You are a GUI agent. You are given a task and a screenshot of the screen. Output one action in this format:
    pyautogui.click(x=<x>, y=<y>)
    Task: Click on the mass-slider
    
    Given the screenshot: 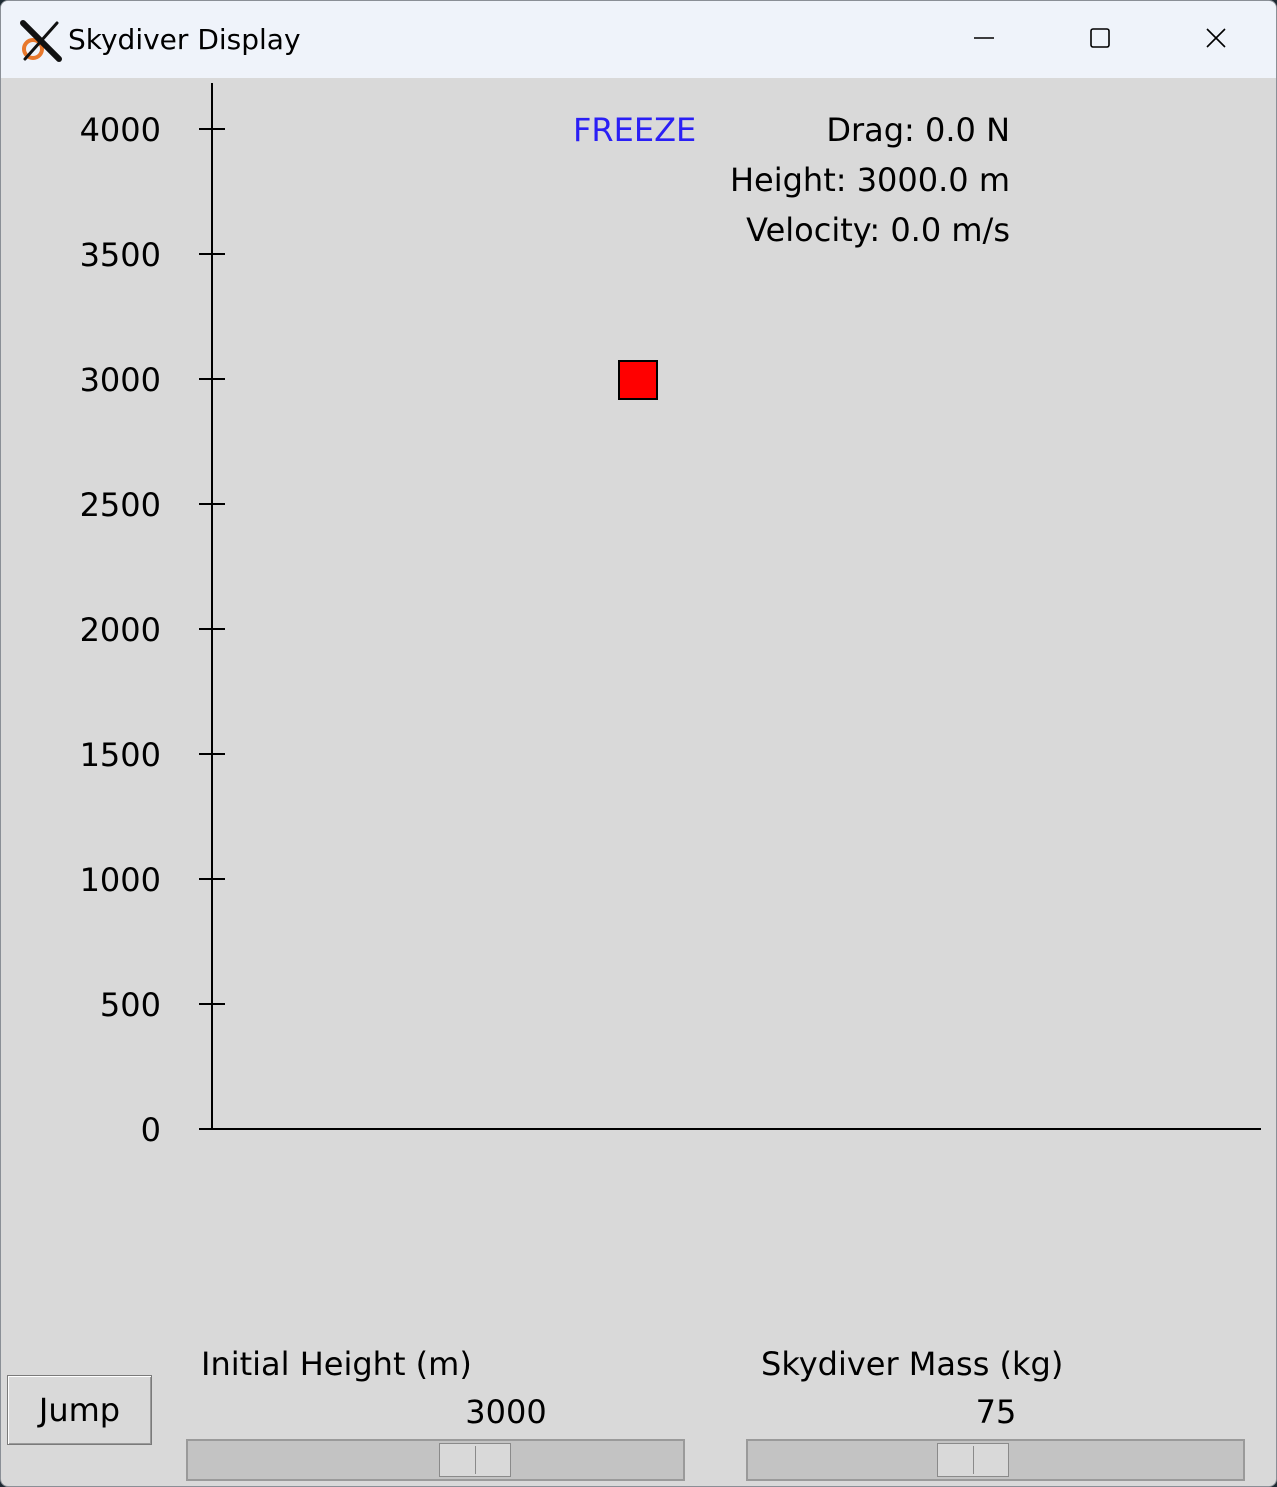 What is the action you would take?
    pyautogui.click(x=995, y=1460)
    